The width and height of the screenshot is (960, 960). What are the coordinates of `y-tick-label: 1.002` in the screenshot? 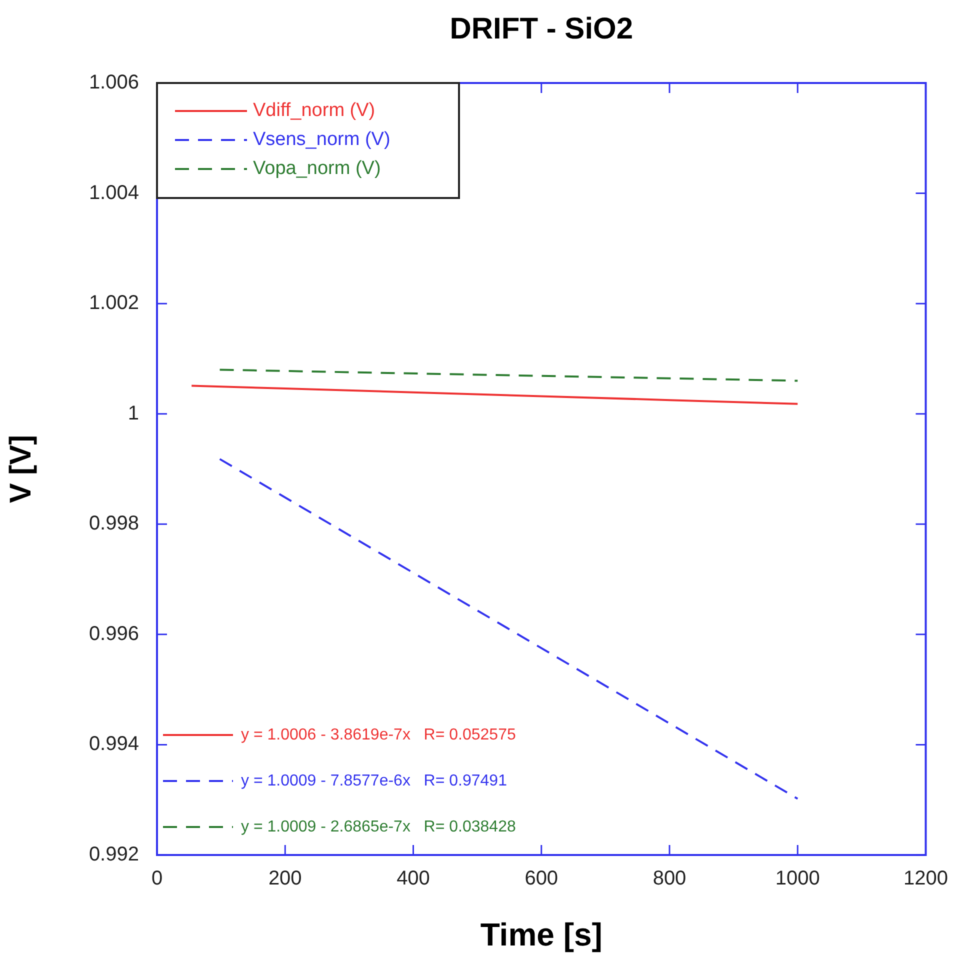 It's located at (113, 303).